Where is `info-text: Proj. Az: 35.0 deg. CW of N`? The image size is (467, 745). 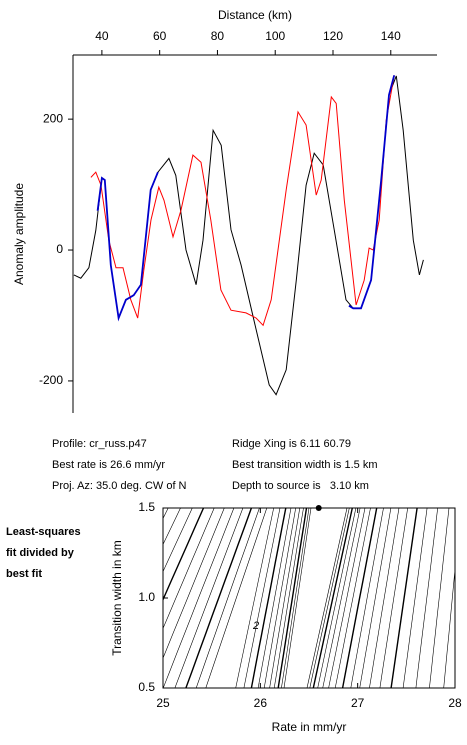 info-text: Proj. Az: 35.0 deg. CW of N is located at coordinates (119, 486).